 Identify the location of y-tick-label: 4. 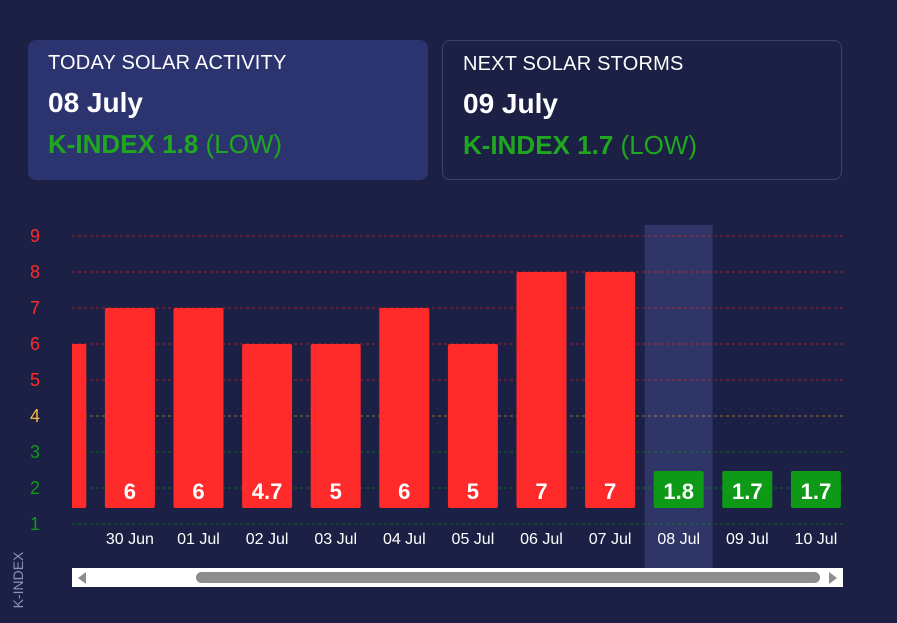
(35, 416).